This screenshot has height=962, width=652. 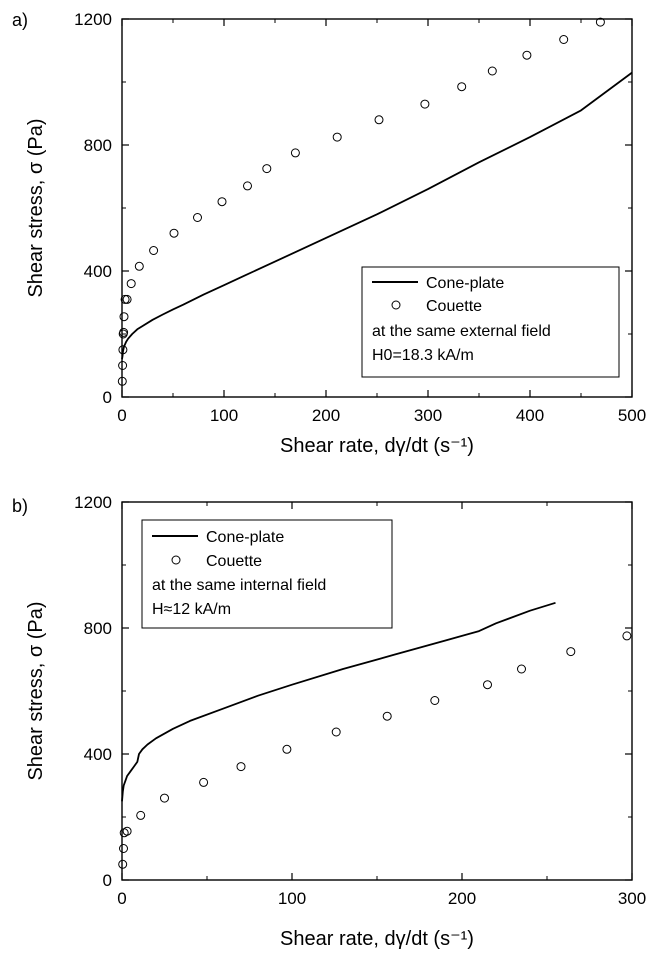 I want to click on a-x-tick-label: 400, so click(x=530, y=415).